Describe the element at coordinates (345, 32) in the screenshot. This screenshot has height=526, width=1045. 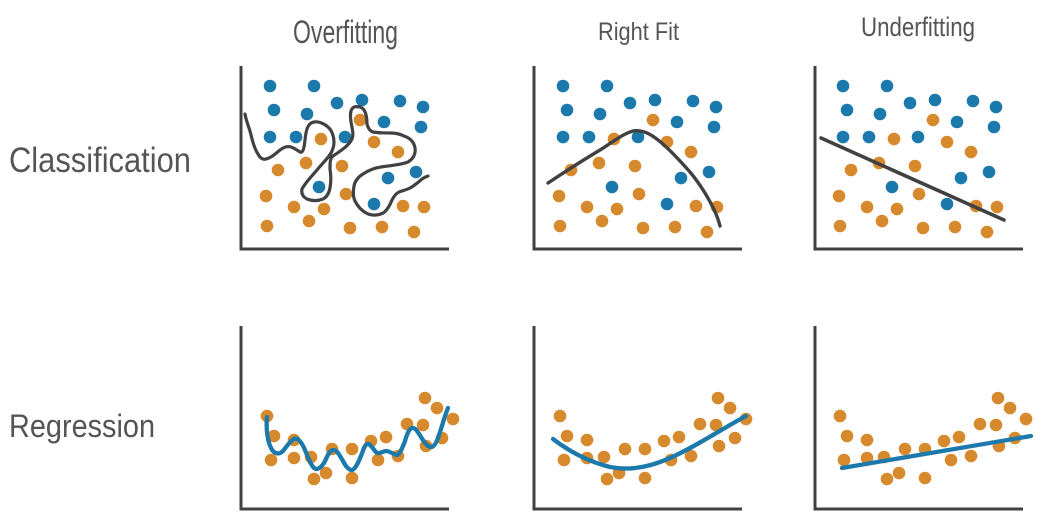
I see `svg-text: Overfitting` at that location.